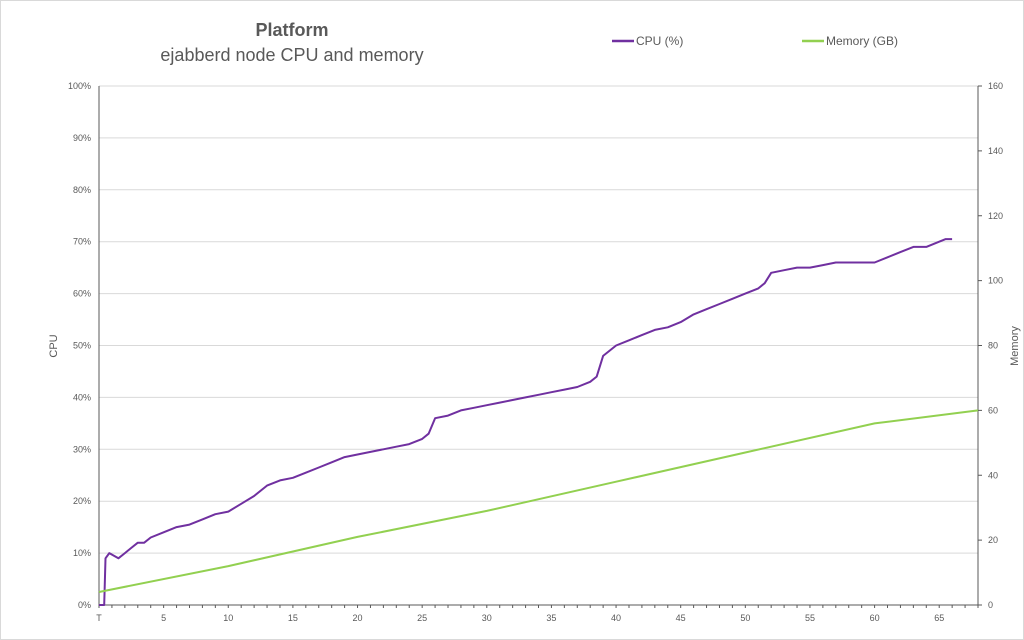 This screenshot has width=1024, height=640. I want to click on y2-tick-label: 20, so click(993, 540).